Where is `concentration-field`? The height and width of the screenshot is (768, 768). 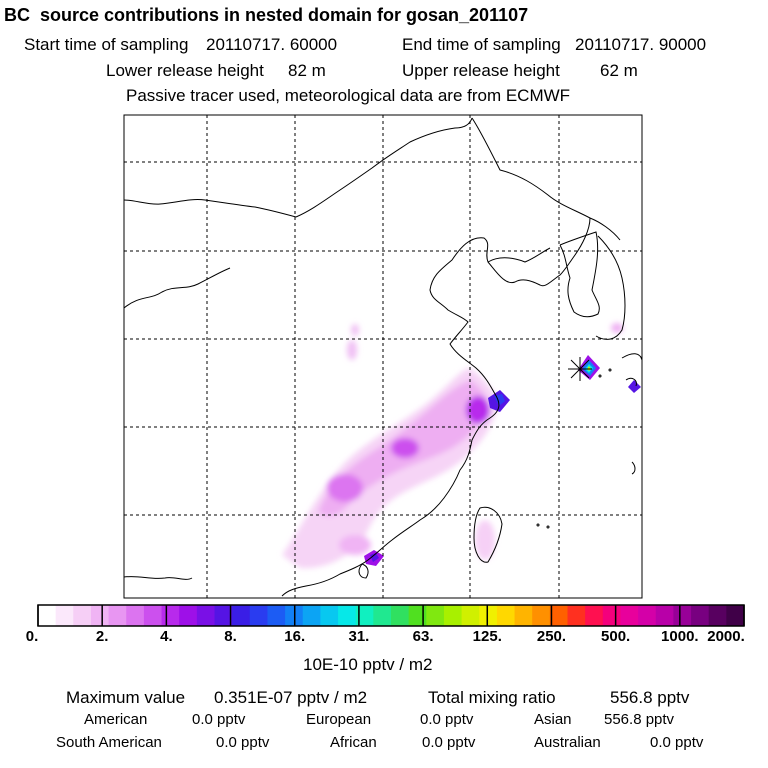 concentration-field is located at coordinates (461, 446).